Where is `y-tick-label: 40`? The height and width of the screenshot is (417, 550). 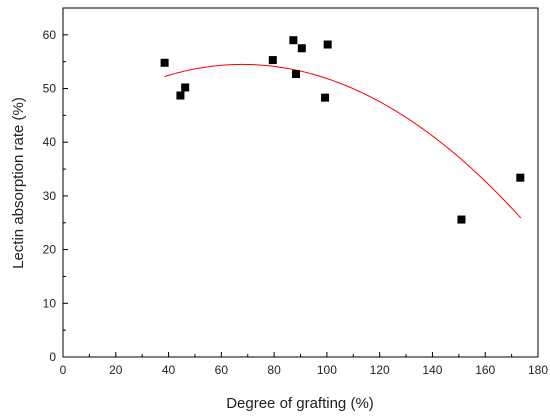
y-tick-label: 40 is located at coordinates (50, 142).